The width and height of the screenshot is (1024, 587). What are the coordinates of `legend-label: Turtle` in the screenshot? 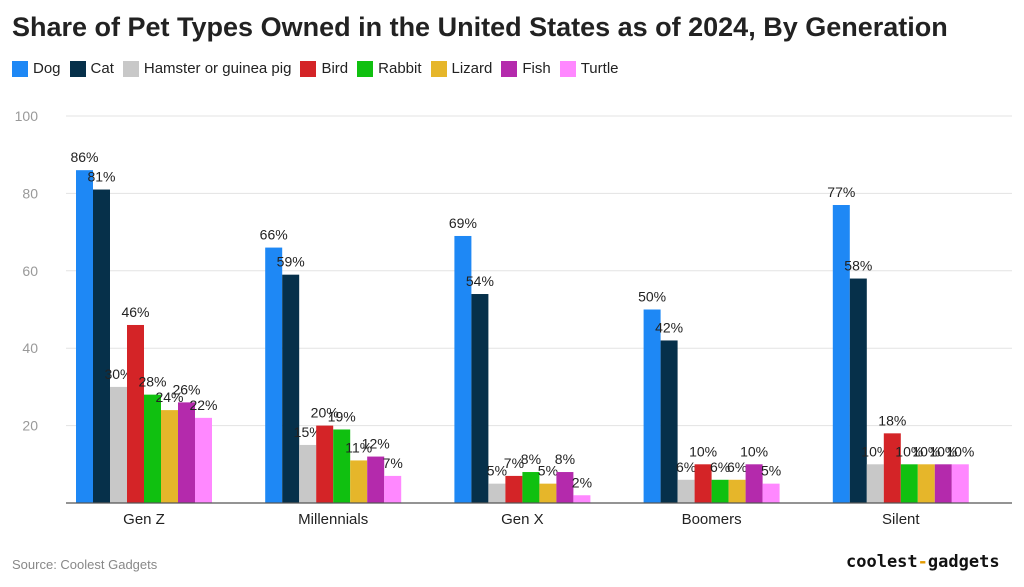 It's located at (599, 68).